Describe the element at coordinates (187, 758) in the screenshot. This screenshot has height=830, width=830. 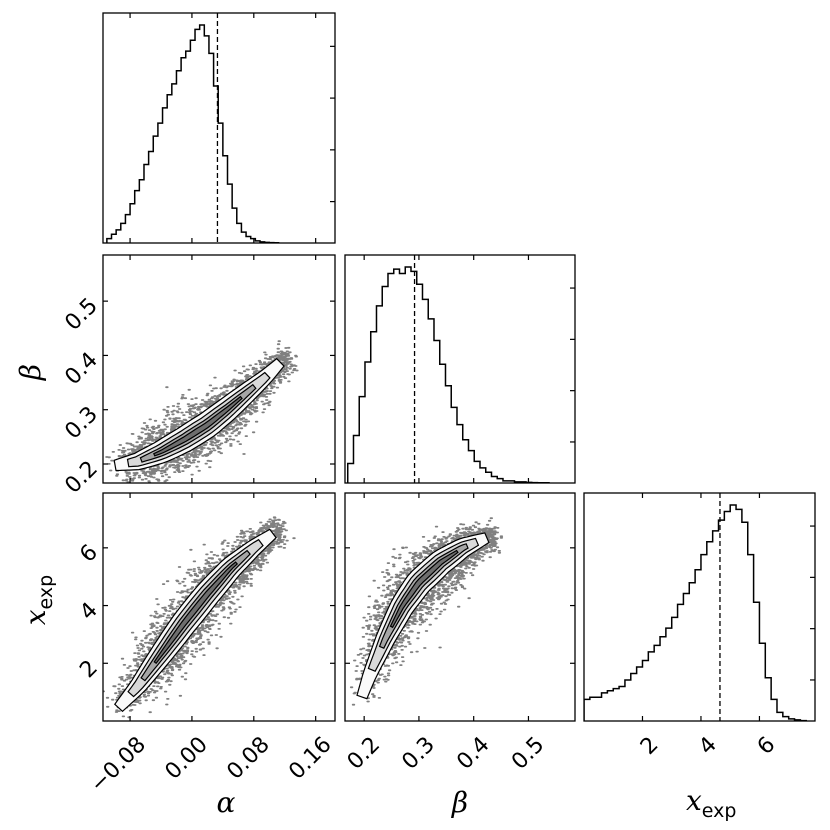
I see `x-tick-label: 0.00` at that location.